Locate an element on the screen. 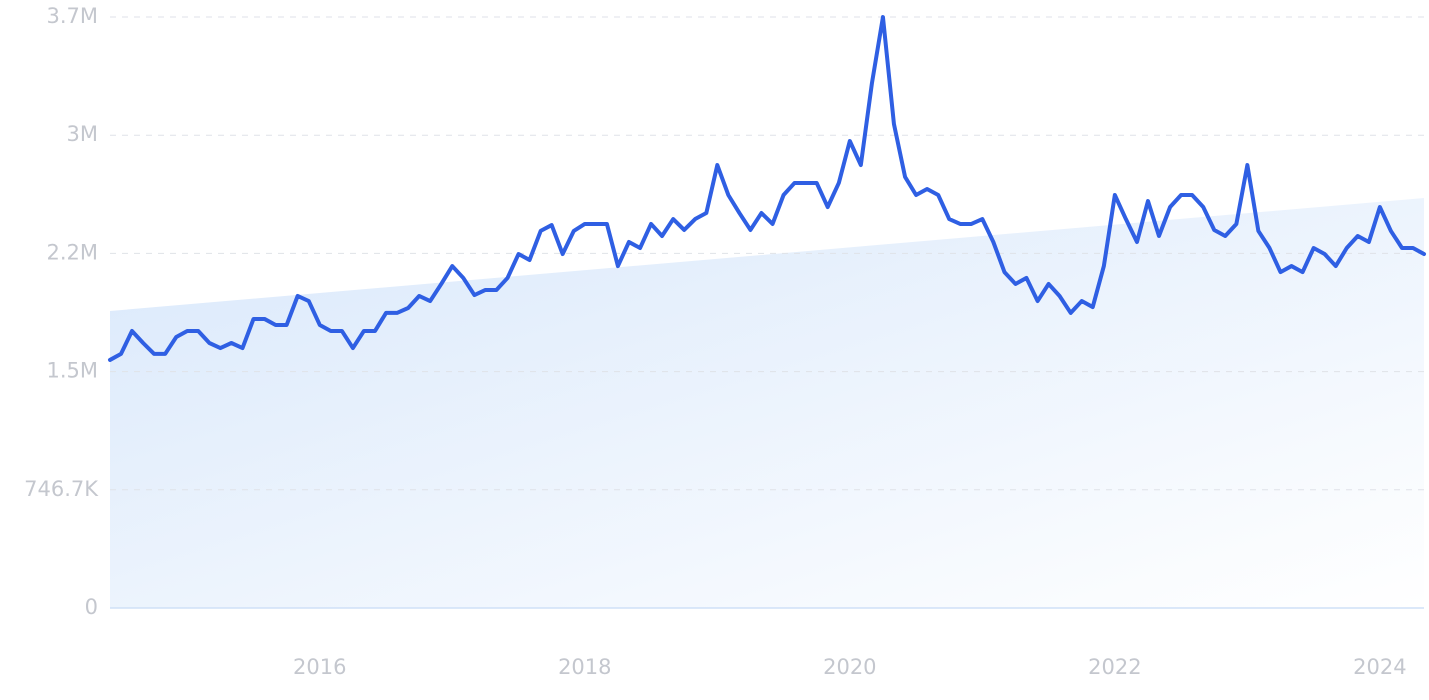 This screenshot has width=1429, height=700. x-tick-label: 2018 is located at coordinates (584, 667).